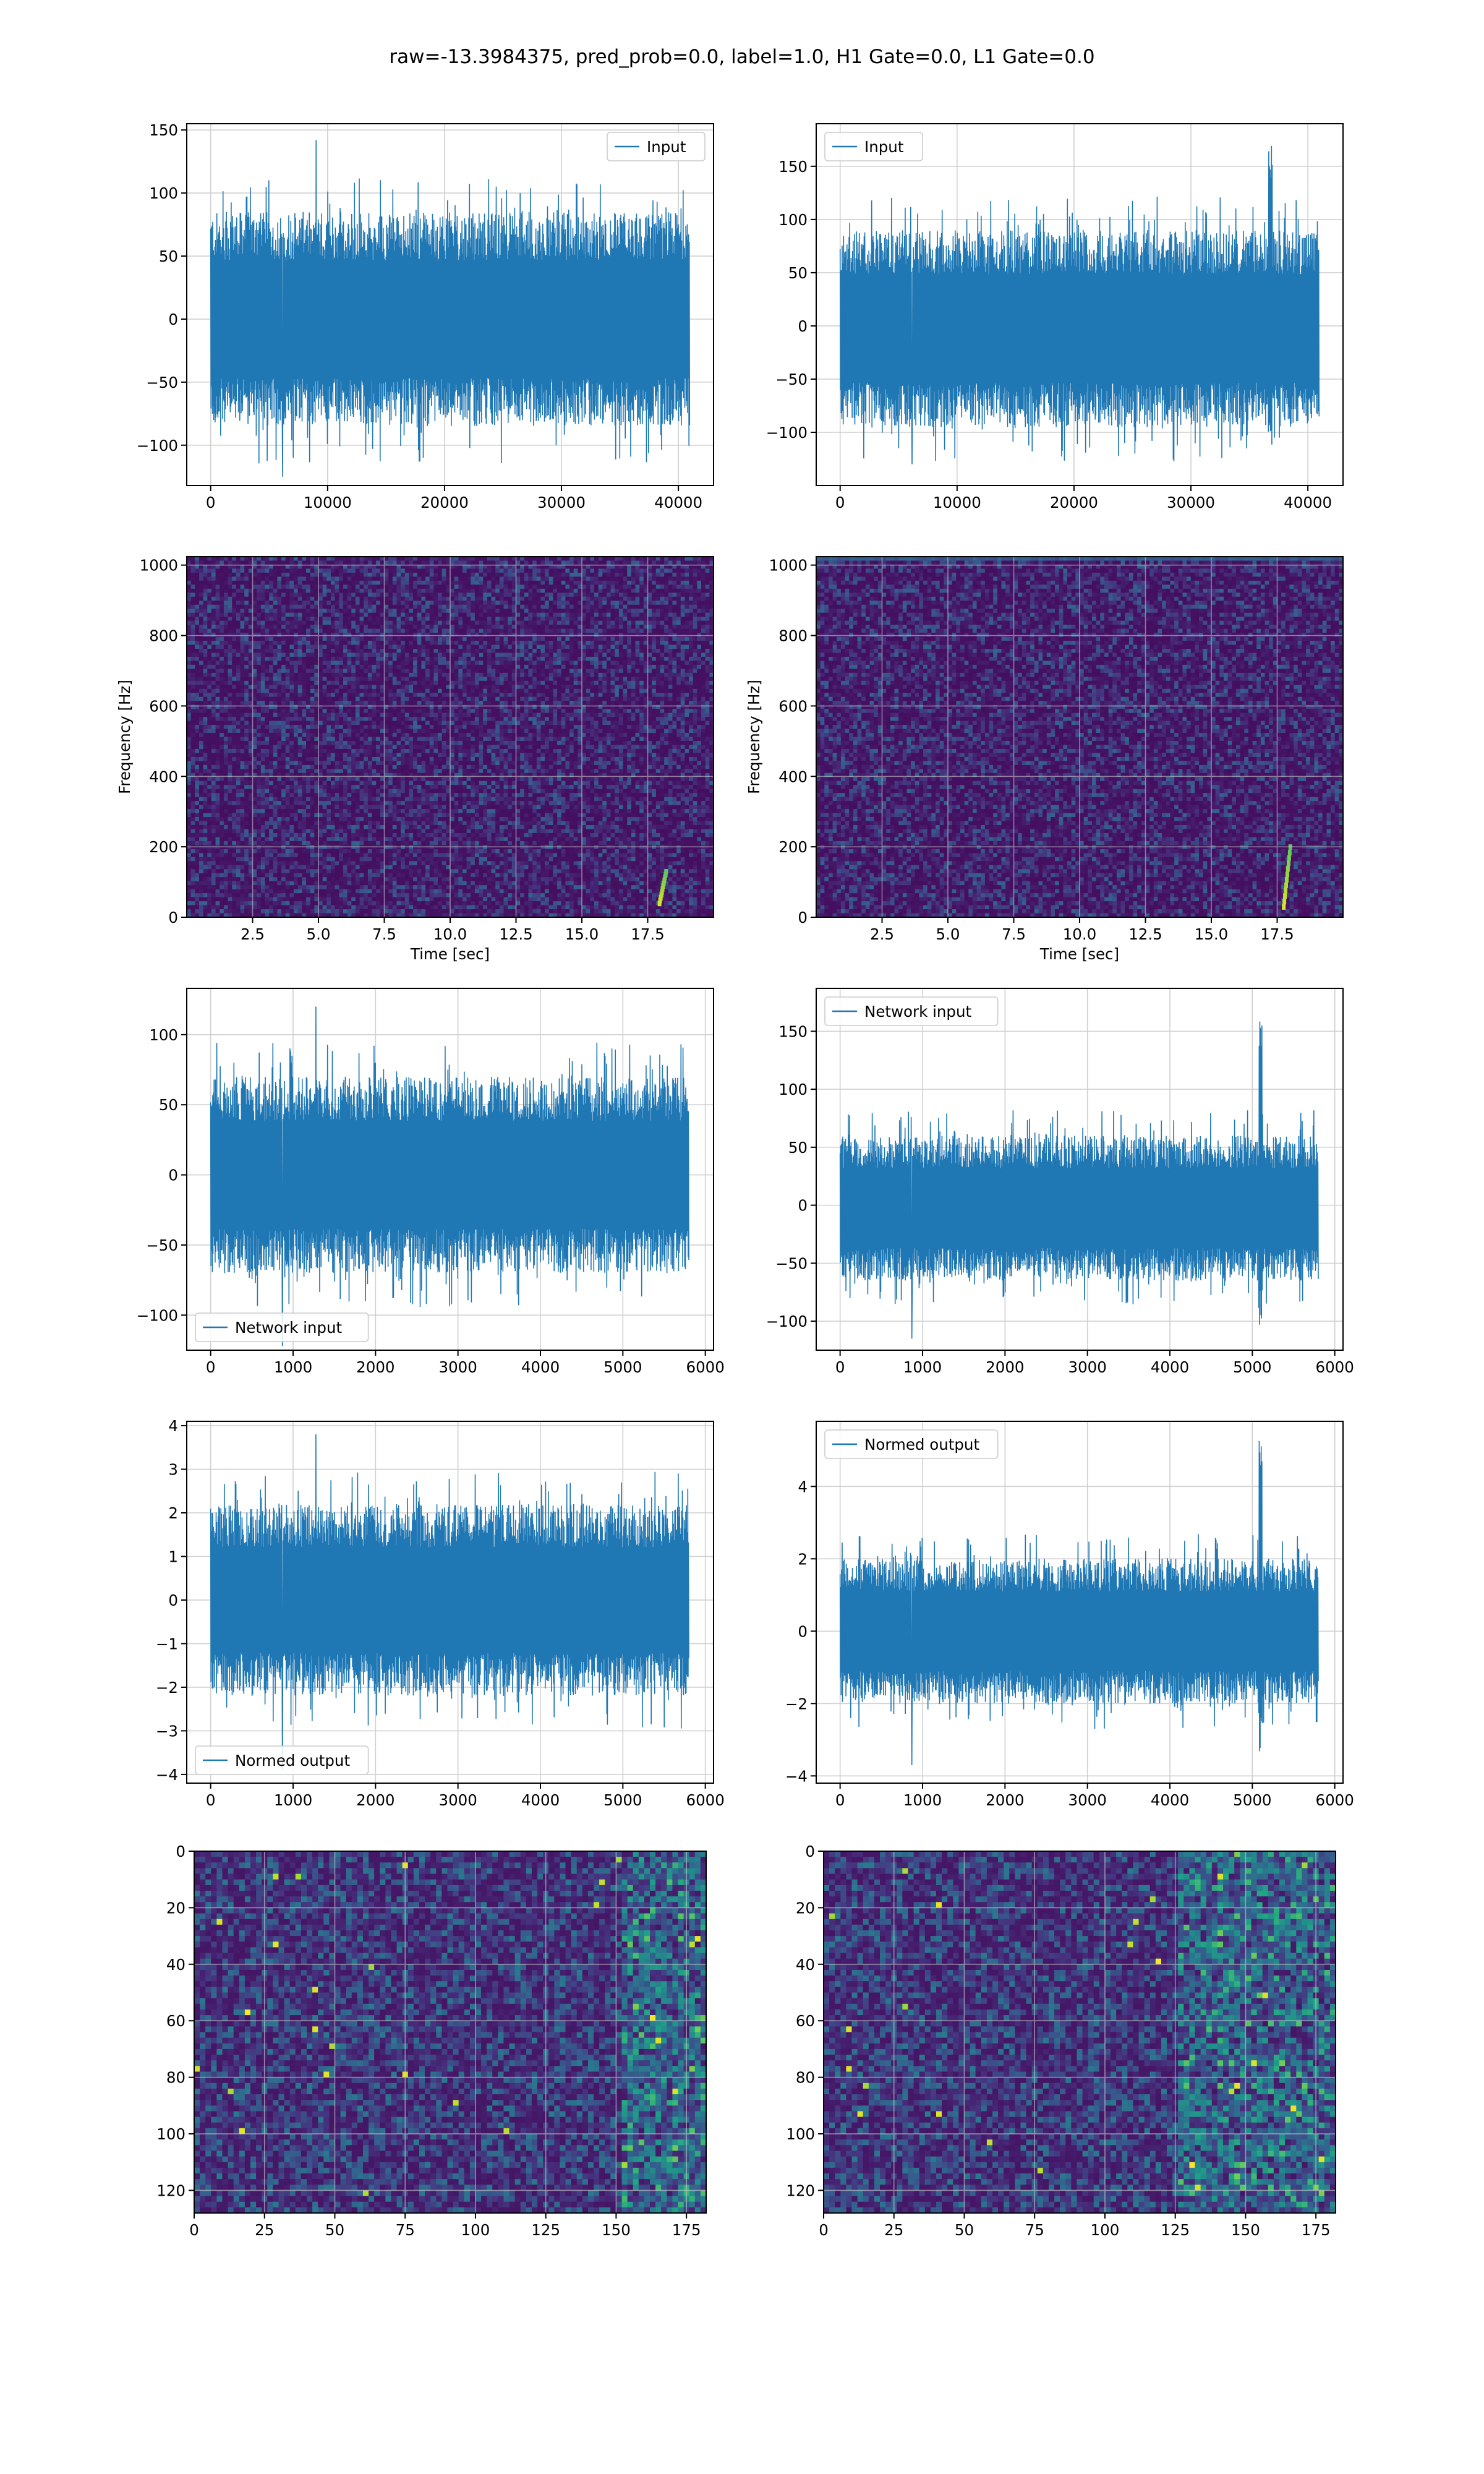 This screenshot has width=1484, height=2474. Describe the element at coordinates (173, 1426) in the screenshot. I see `y-tick-label: 4` at that location.